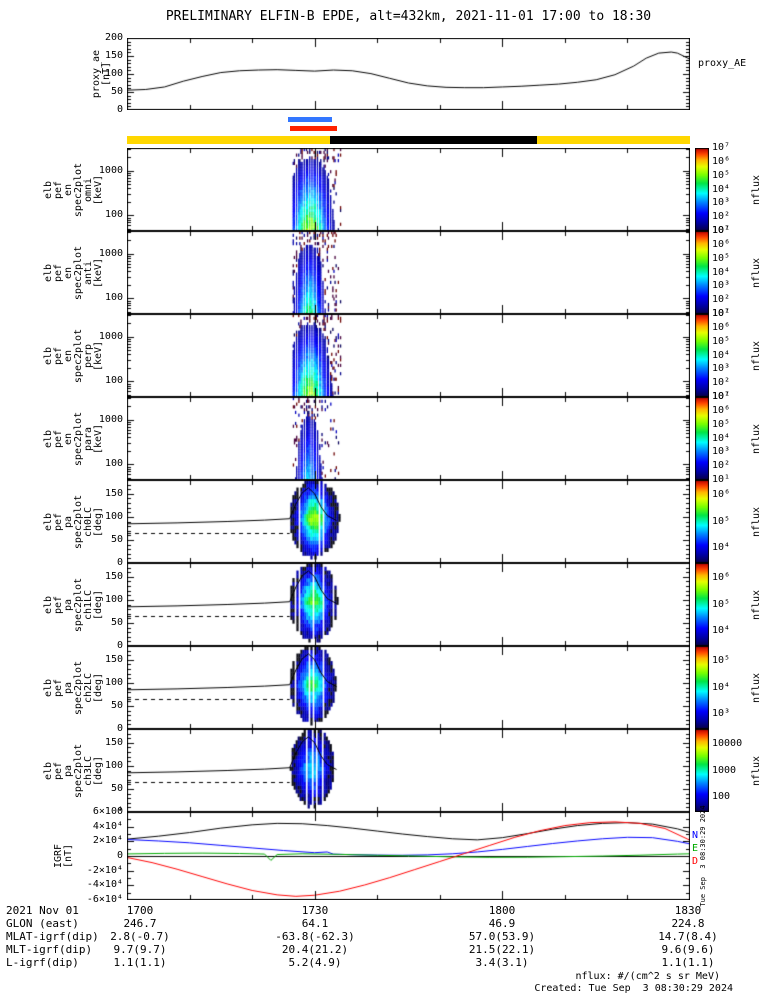 This screenshot has width=775, height=1000. What do you see at coordinates (702, 770) in the screenshot?
I see `colorbar-pa_ch3lc` at bounding box center [702, 770].